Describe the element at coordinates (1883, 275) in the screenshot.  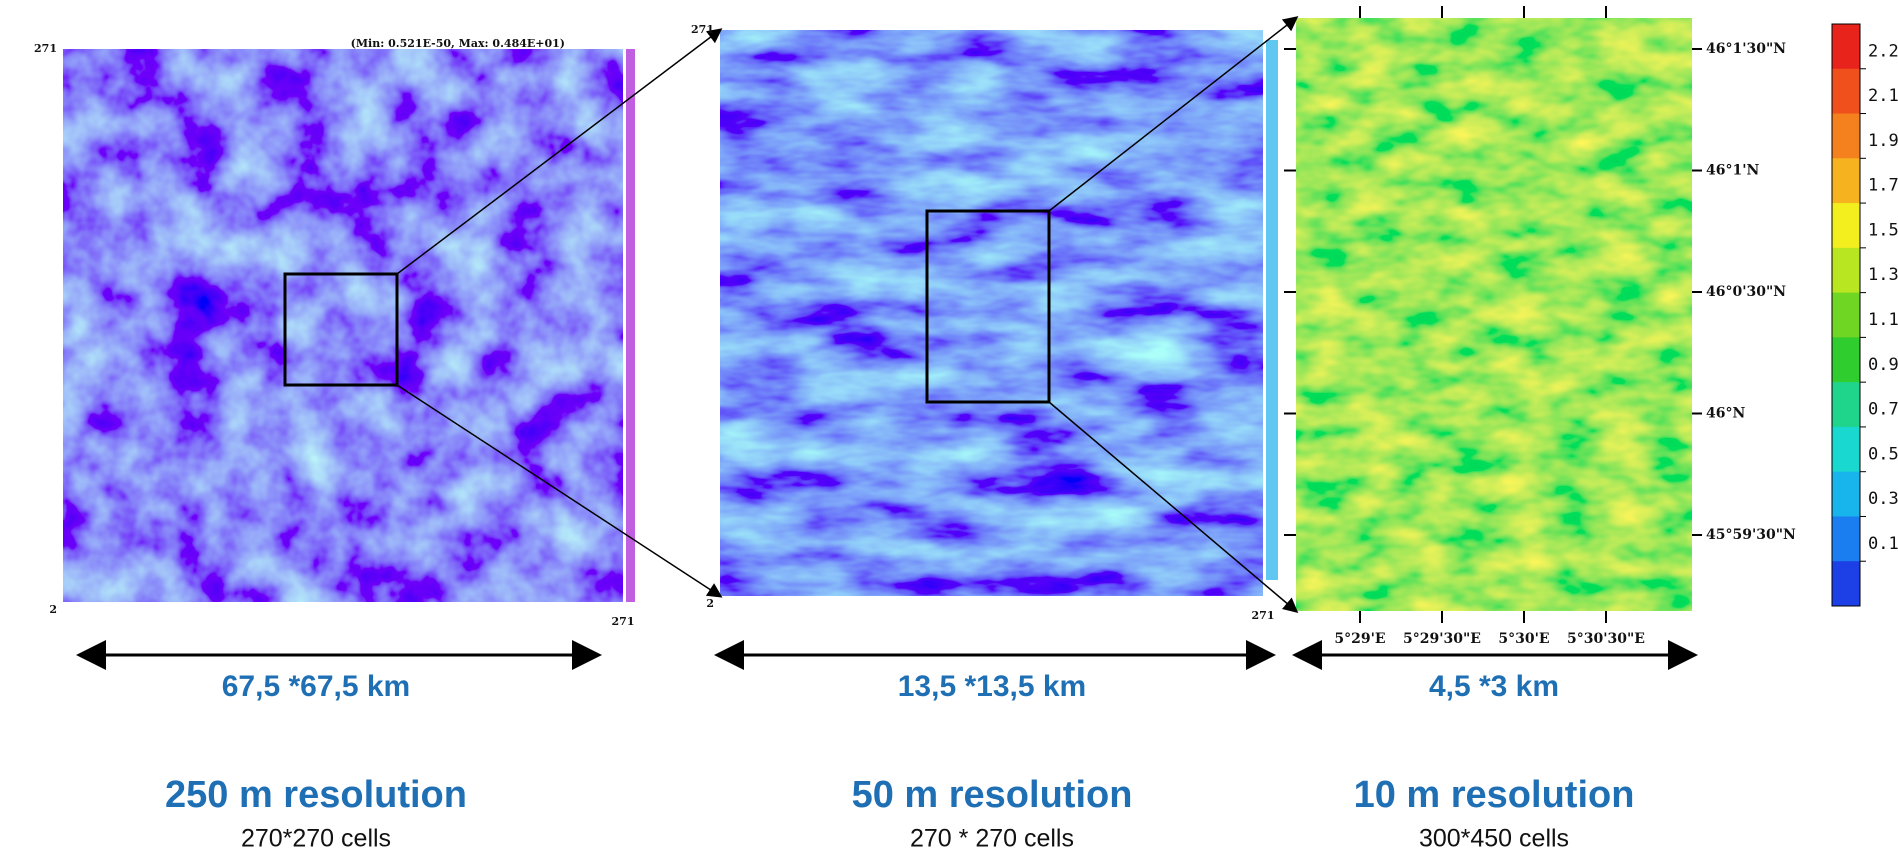
I see `colorbar-label: 1.3` at that location.